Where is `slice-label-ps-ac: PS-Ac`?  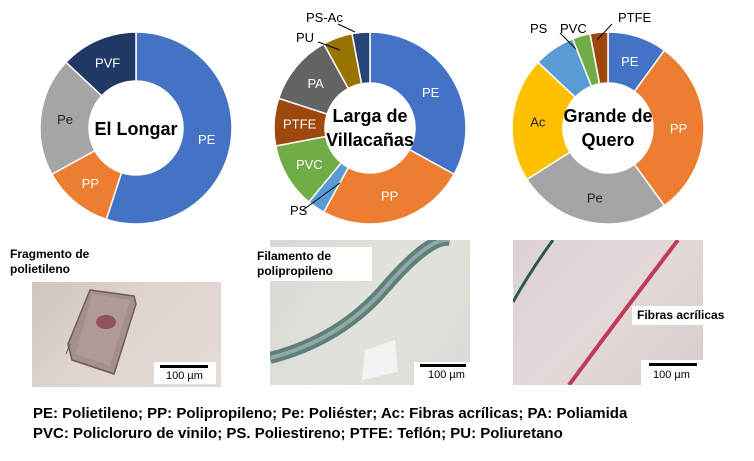 slice-label-ps-ac: PS-Ac is located at coordinates (324, 17).